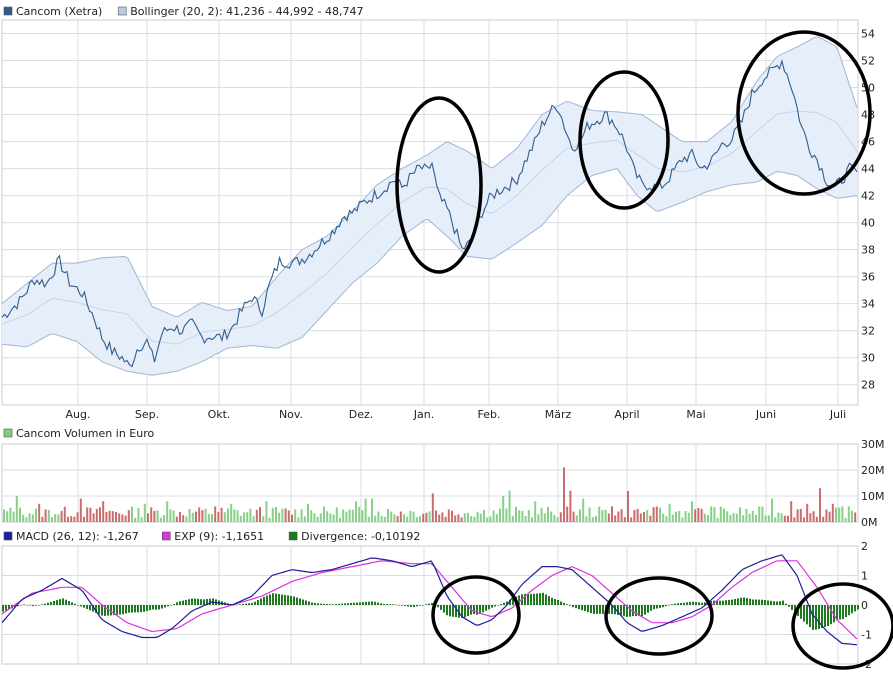 Image resolution: width=893 pixels, height=680 pixels. What do you see at coordinates (147, 414) in the screenshot?
I see `x-tick-label: Sep.` at bounding box center [147, 414].